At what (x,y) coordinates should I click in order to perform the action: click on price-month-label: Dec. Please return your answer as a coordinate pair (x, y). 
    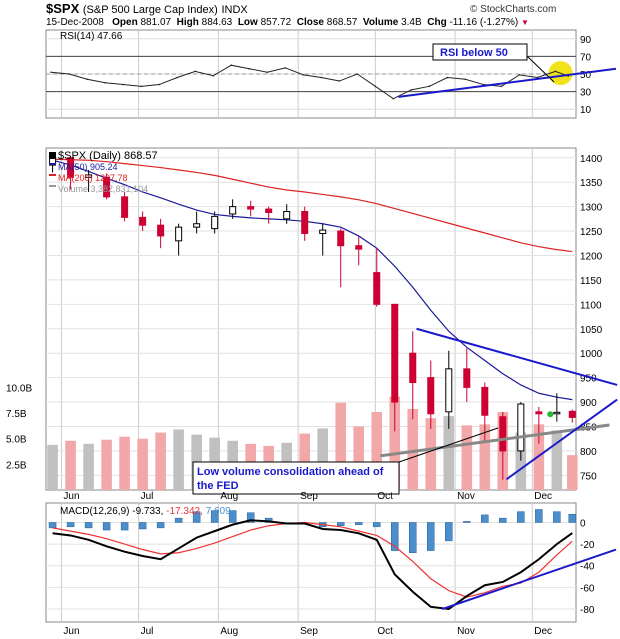
    Looking at the image, I should click on (543, 496).